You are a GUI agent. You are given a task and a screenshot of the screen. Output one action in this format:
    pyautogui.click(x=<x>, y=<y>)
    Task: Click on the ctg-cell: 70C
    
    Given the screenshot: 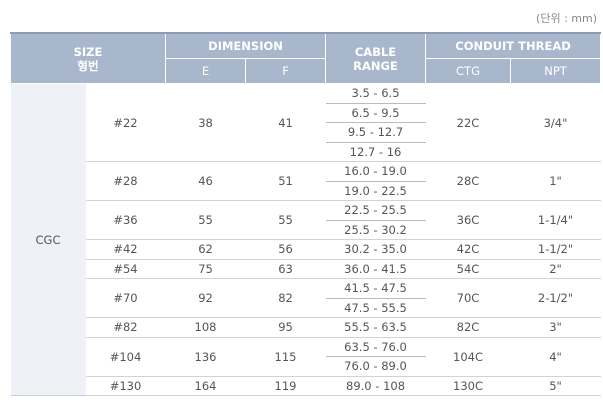 What is the action you would take?
    pyautogui.click(x=468, y=298)
    